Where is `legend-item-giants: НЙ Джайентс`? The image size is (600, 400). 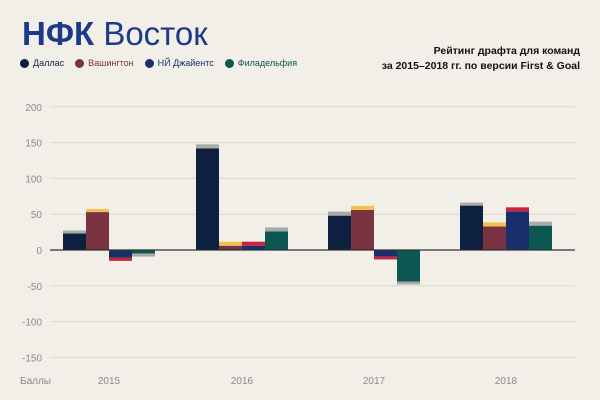
legend-item-giants: НЙ Джайентс is located at coordinates (179, 63).